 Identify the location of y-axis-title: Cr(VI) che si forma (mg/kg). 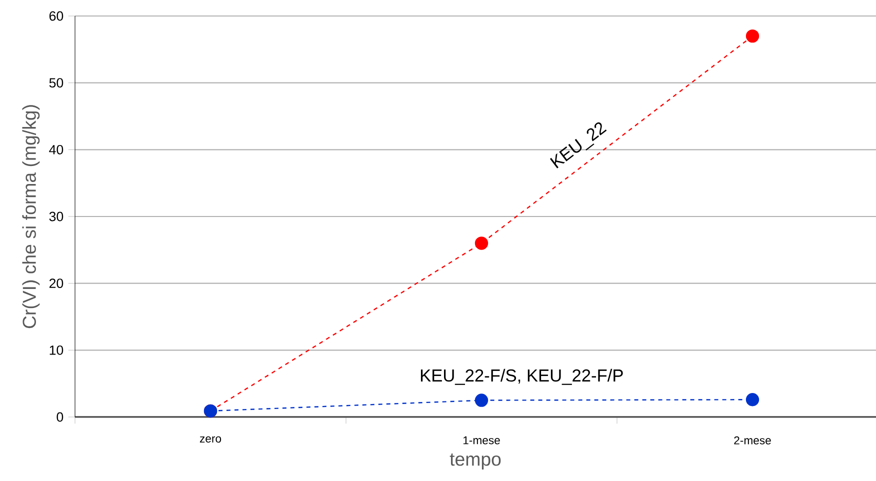
(31, 216).